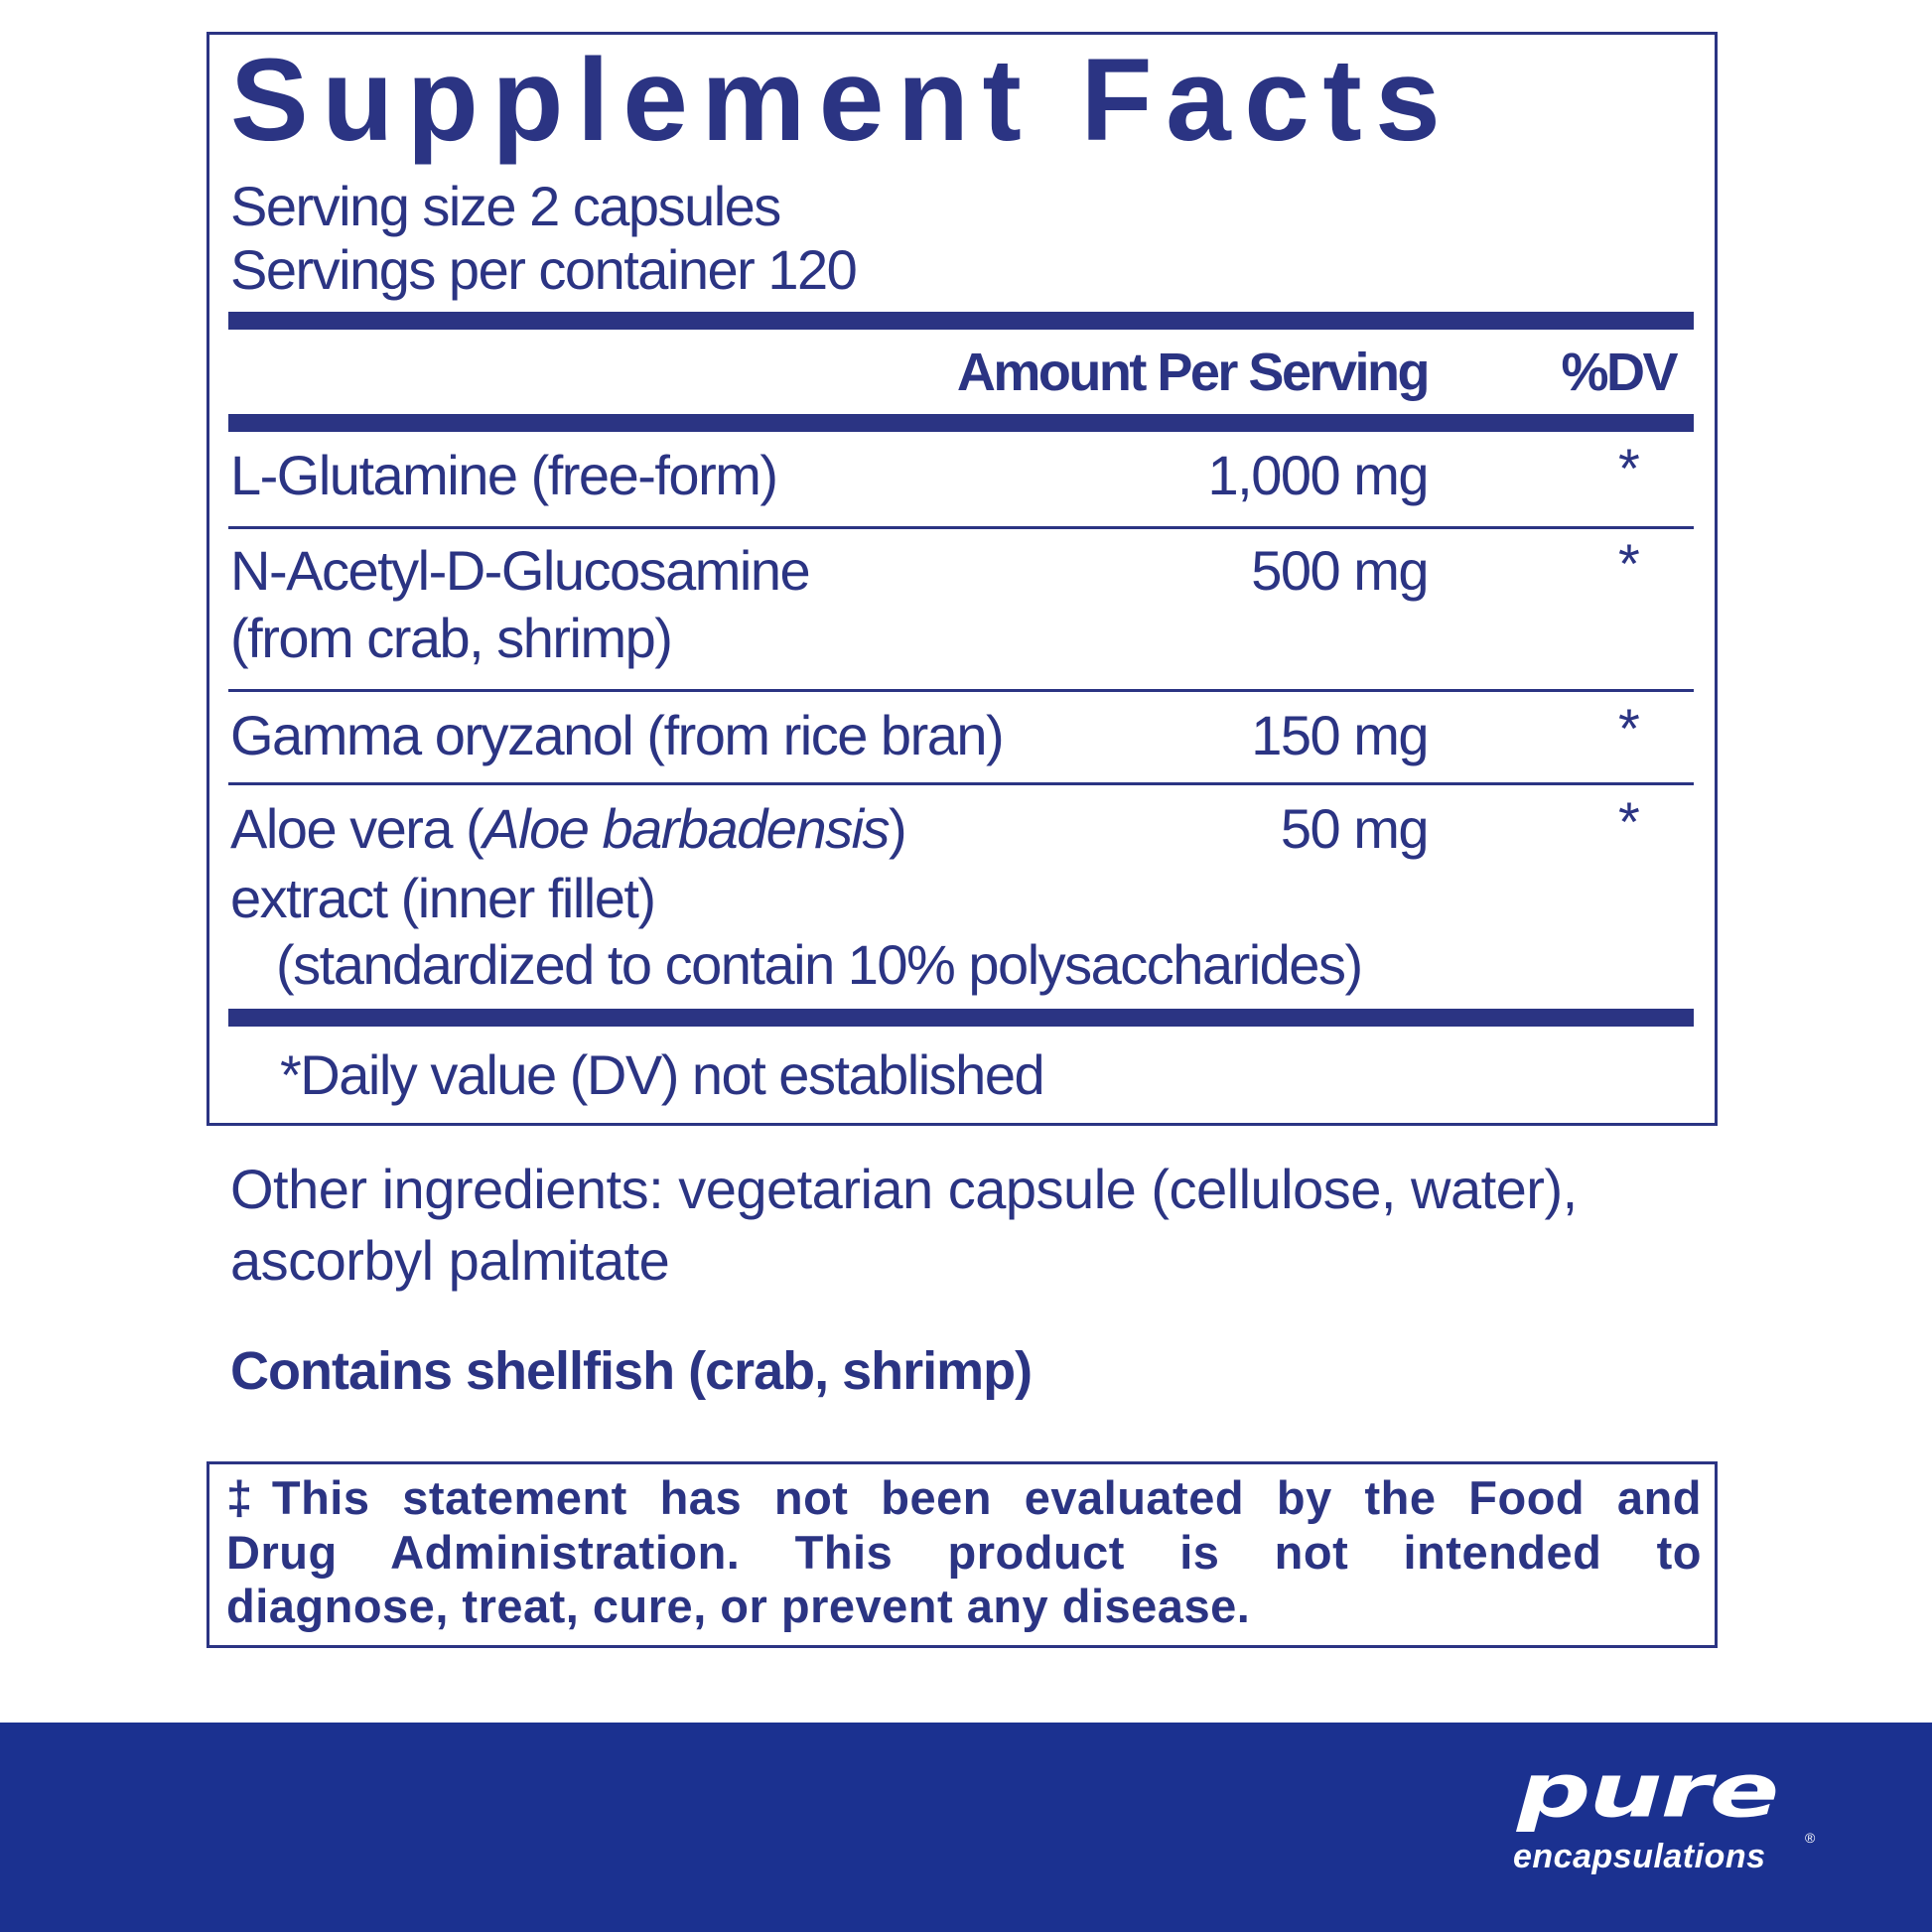 The height and width of the screenshot is (1932, 1932). Describe the element at coordinates (687, 829) in the screenshot. I see `name-italic: Aloe barbadensis` at that location.